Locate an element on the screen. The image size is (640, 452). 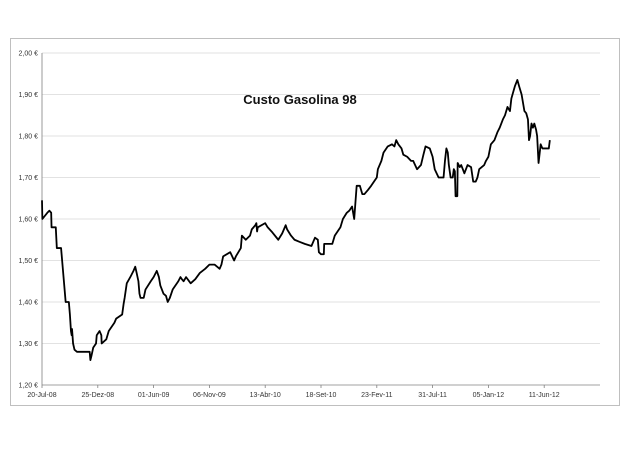
x-tick-label: 05-Jan-12 is located at coordinates (489, 395).